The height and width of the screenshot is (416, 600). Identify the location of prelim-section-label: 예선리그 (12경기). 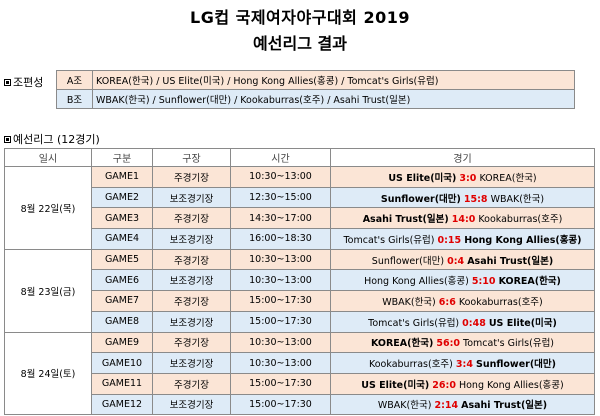
(52, 139).